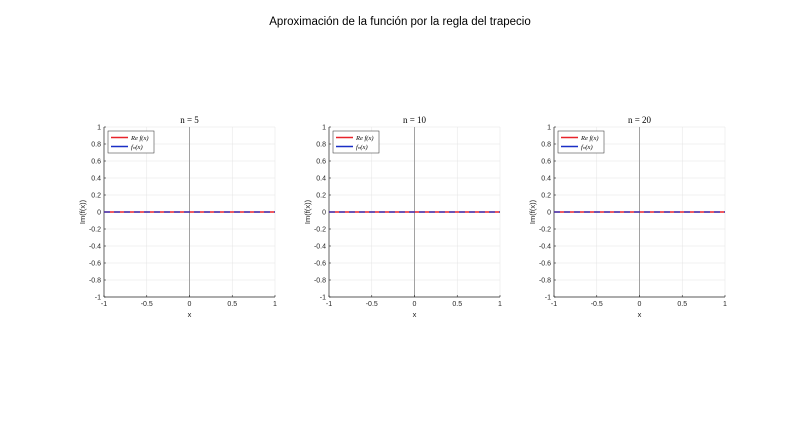  Describe the element at coordinates (415, 120) in the screenshot. I see `panel-title: n = 10` at that location.